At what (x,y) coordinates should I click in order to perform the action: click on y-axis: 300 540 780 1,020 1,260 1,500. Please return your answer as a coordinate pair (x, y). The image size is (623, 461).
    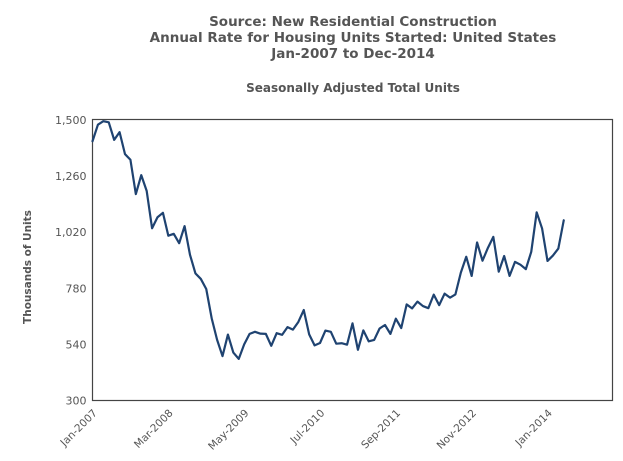
    Looking at the image, I should click on (71, 261).